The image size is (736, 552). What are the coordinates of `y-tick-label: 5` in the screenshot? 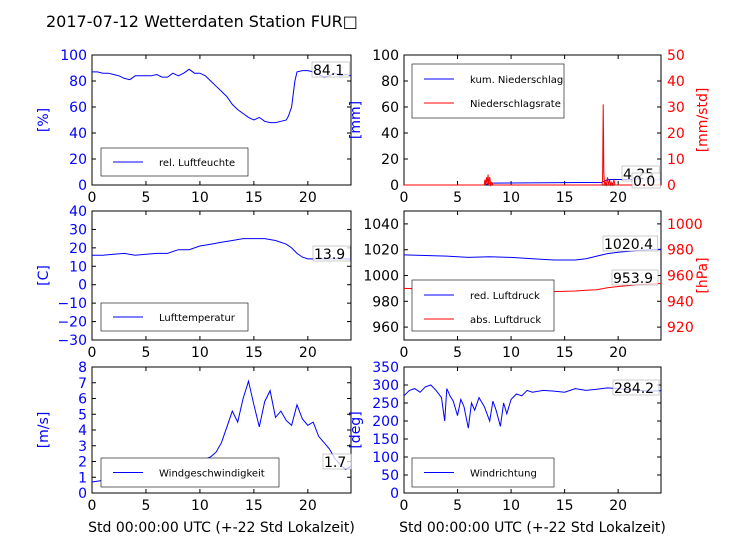 It's located at (82, 415).